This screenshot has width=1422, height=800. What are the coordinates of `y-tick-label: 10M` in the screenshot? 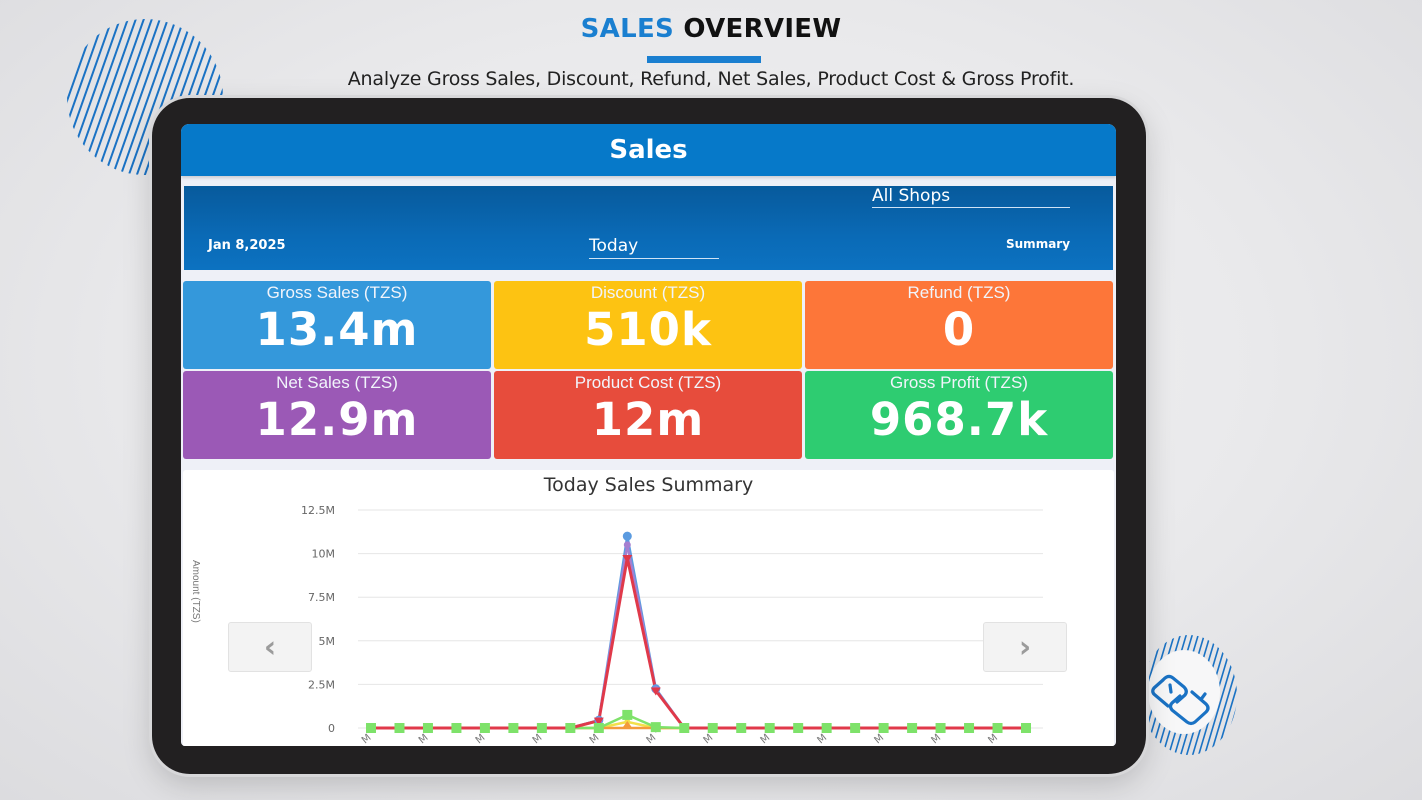 It's located at (324, 554).